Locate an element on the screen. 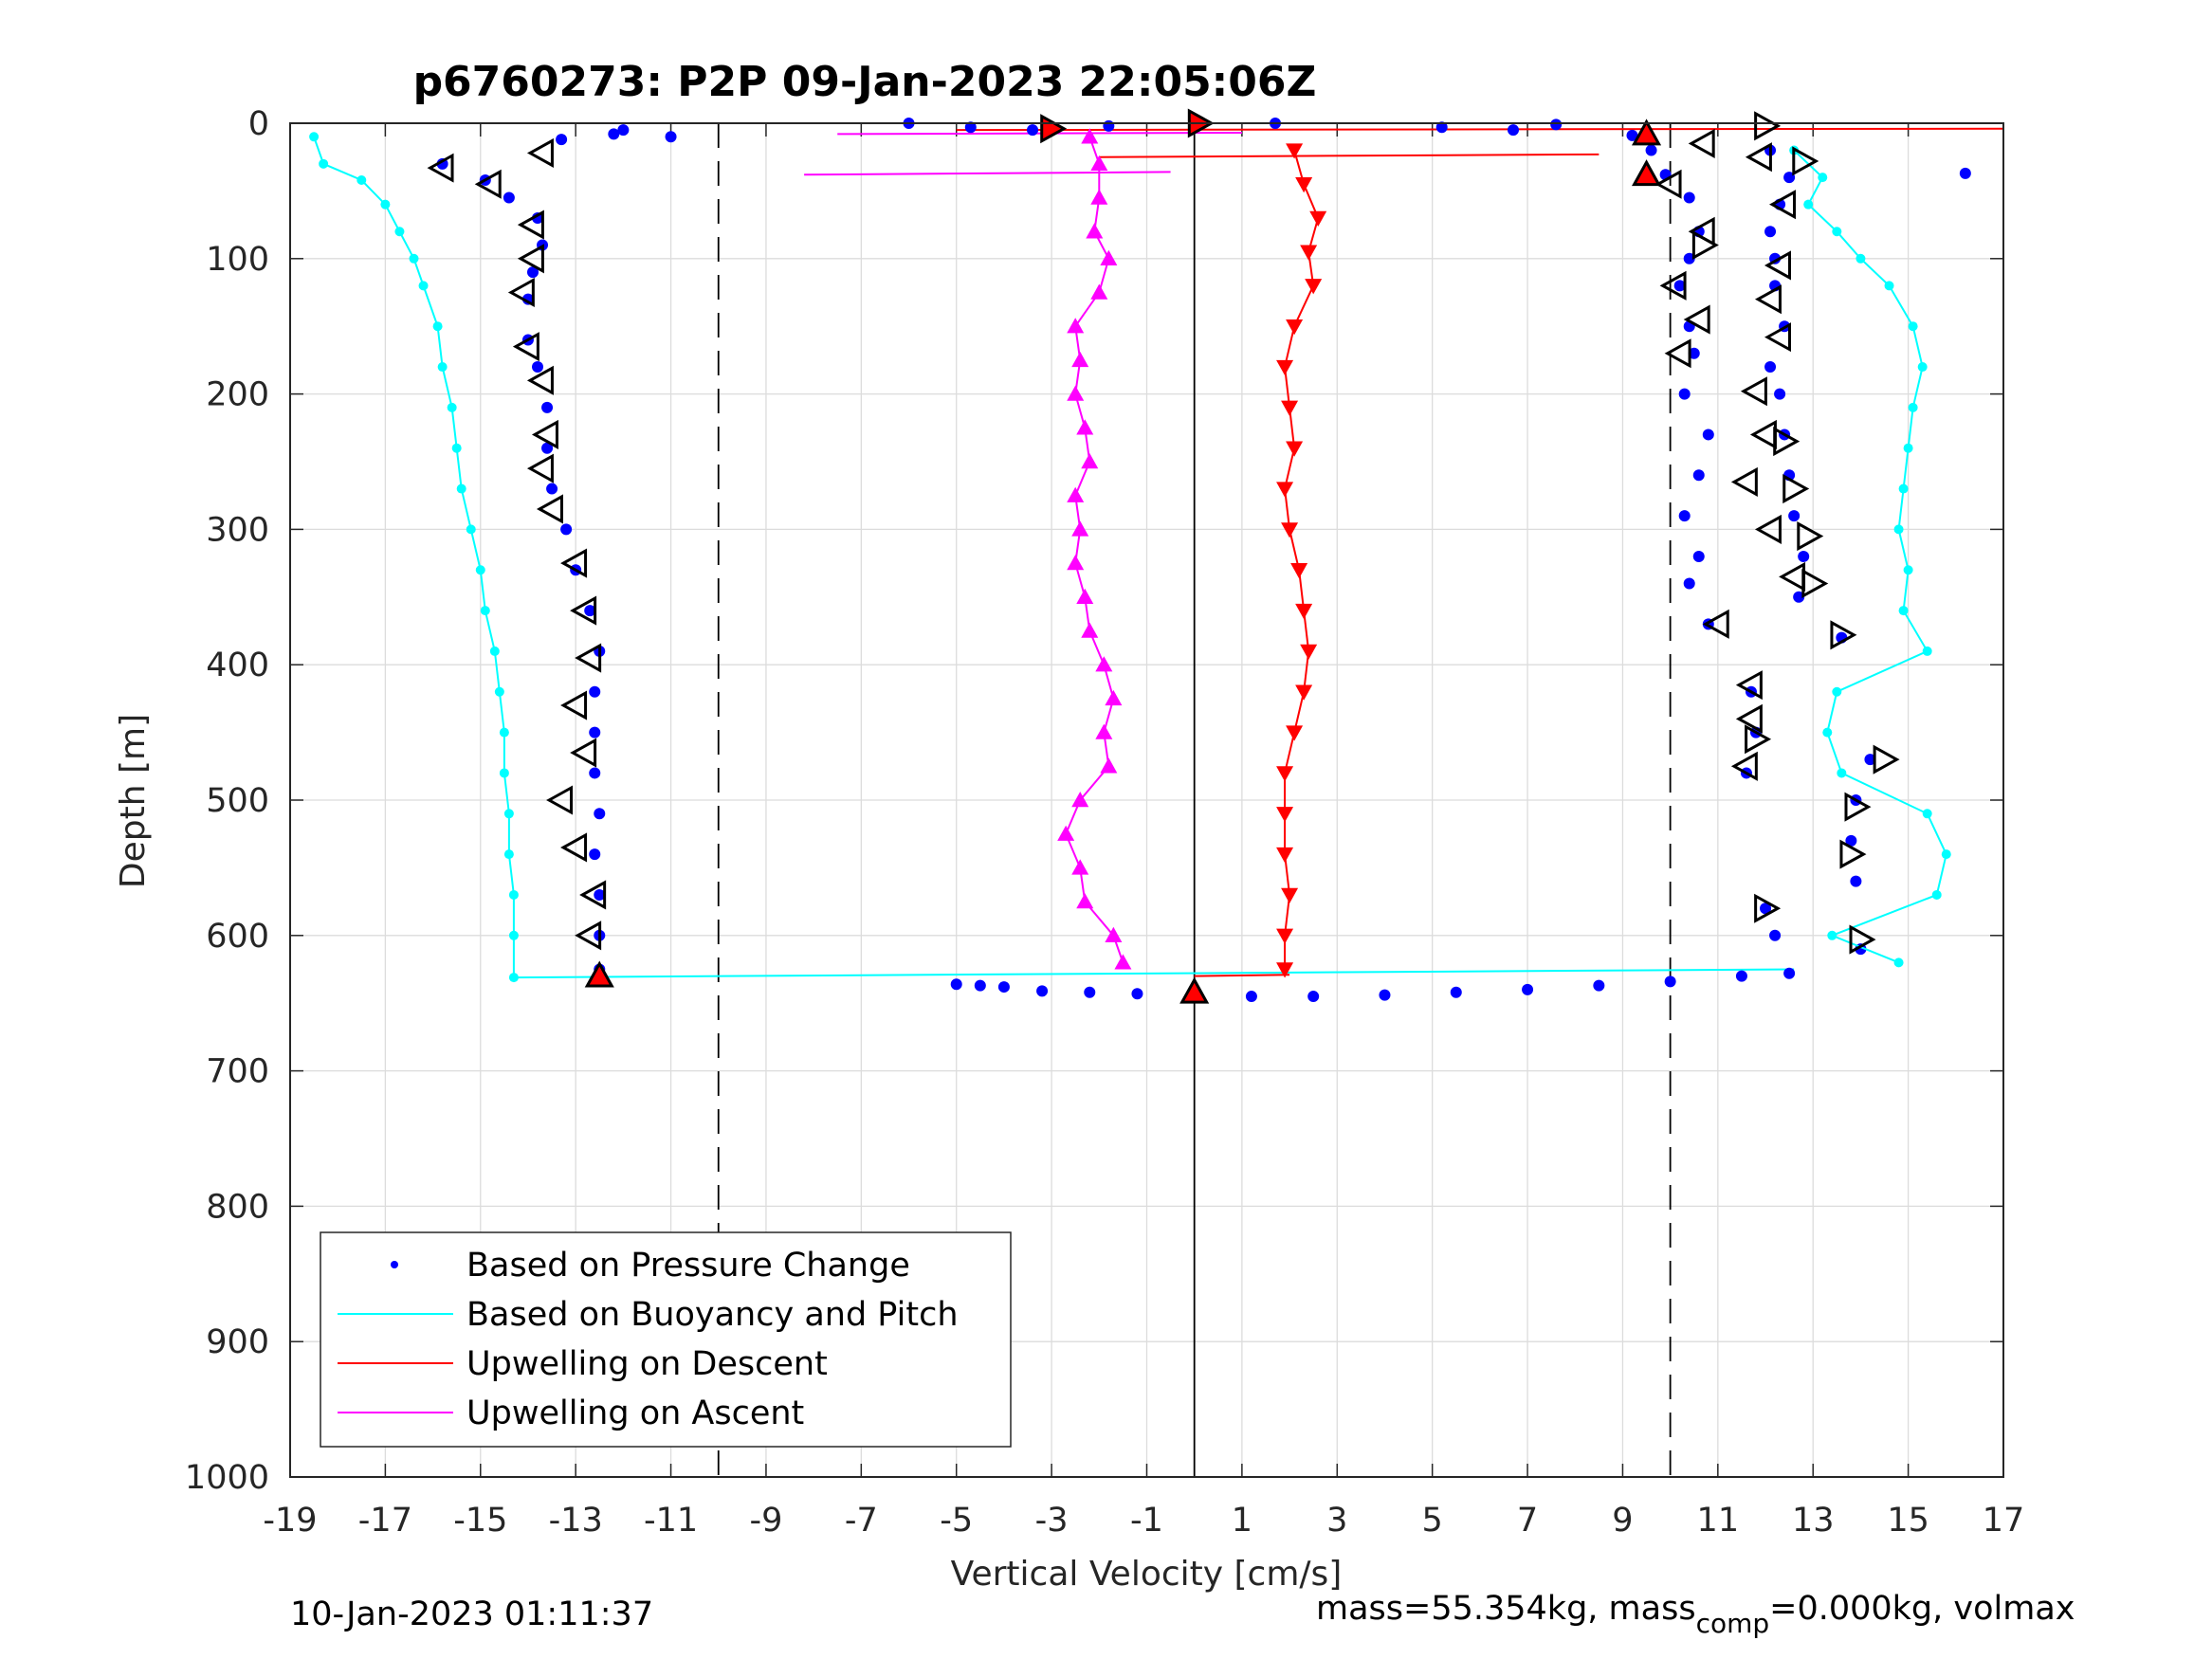 This screenshot has height=1659, width=2212. y-tick-label: 500 is located at coordinates (237, 801).